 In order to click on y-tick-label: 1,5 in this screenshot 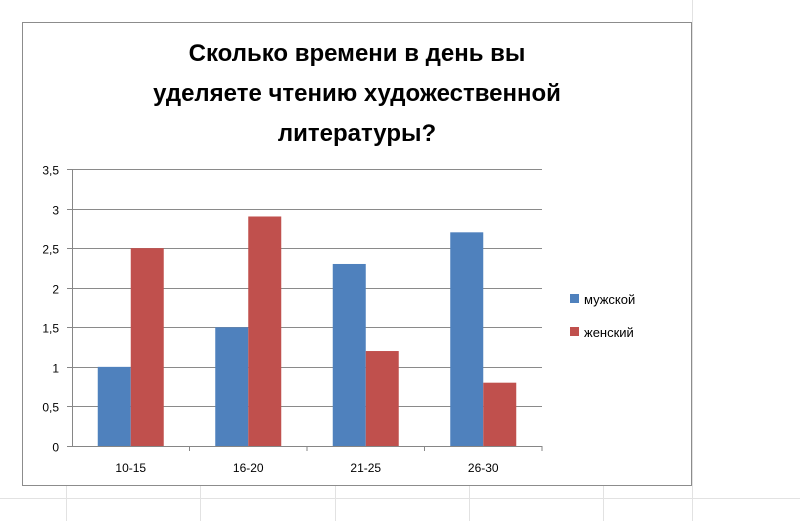, I will do `click(50, 329)`.